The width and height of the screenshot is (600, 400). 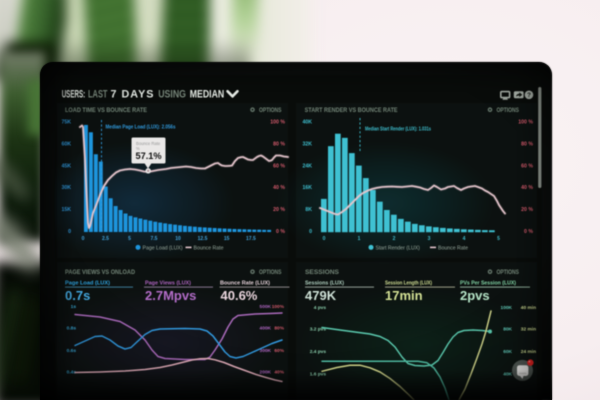 I want to click on svg-text: 17.5, so click(x=251, y=239).